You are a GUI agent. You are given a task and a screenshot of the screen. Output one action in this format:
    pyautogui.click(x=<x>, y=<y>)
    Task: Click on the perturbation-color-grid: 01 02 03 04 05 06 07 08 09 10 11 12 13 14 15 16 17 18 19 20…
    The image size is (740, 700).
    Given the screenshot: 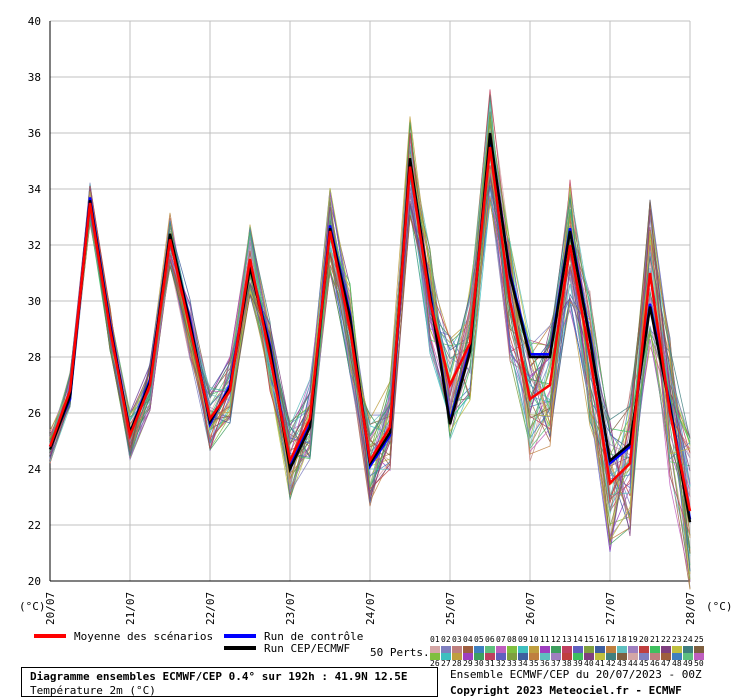 What is the action you would take?
    pyautogui.click(x=567, y=651)
    